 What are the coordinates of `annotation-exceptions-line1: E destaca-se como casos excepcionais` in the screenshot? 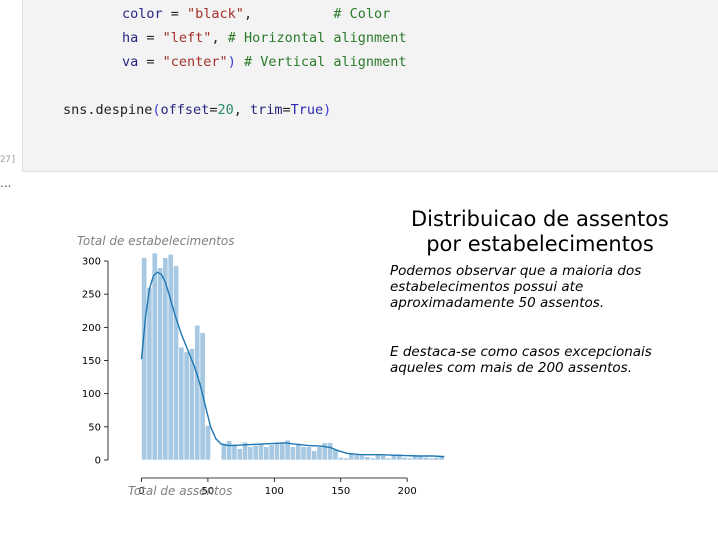 It's located at (521, 352).